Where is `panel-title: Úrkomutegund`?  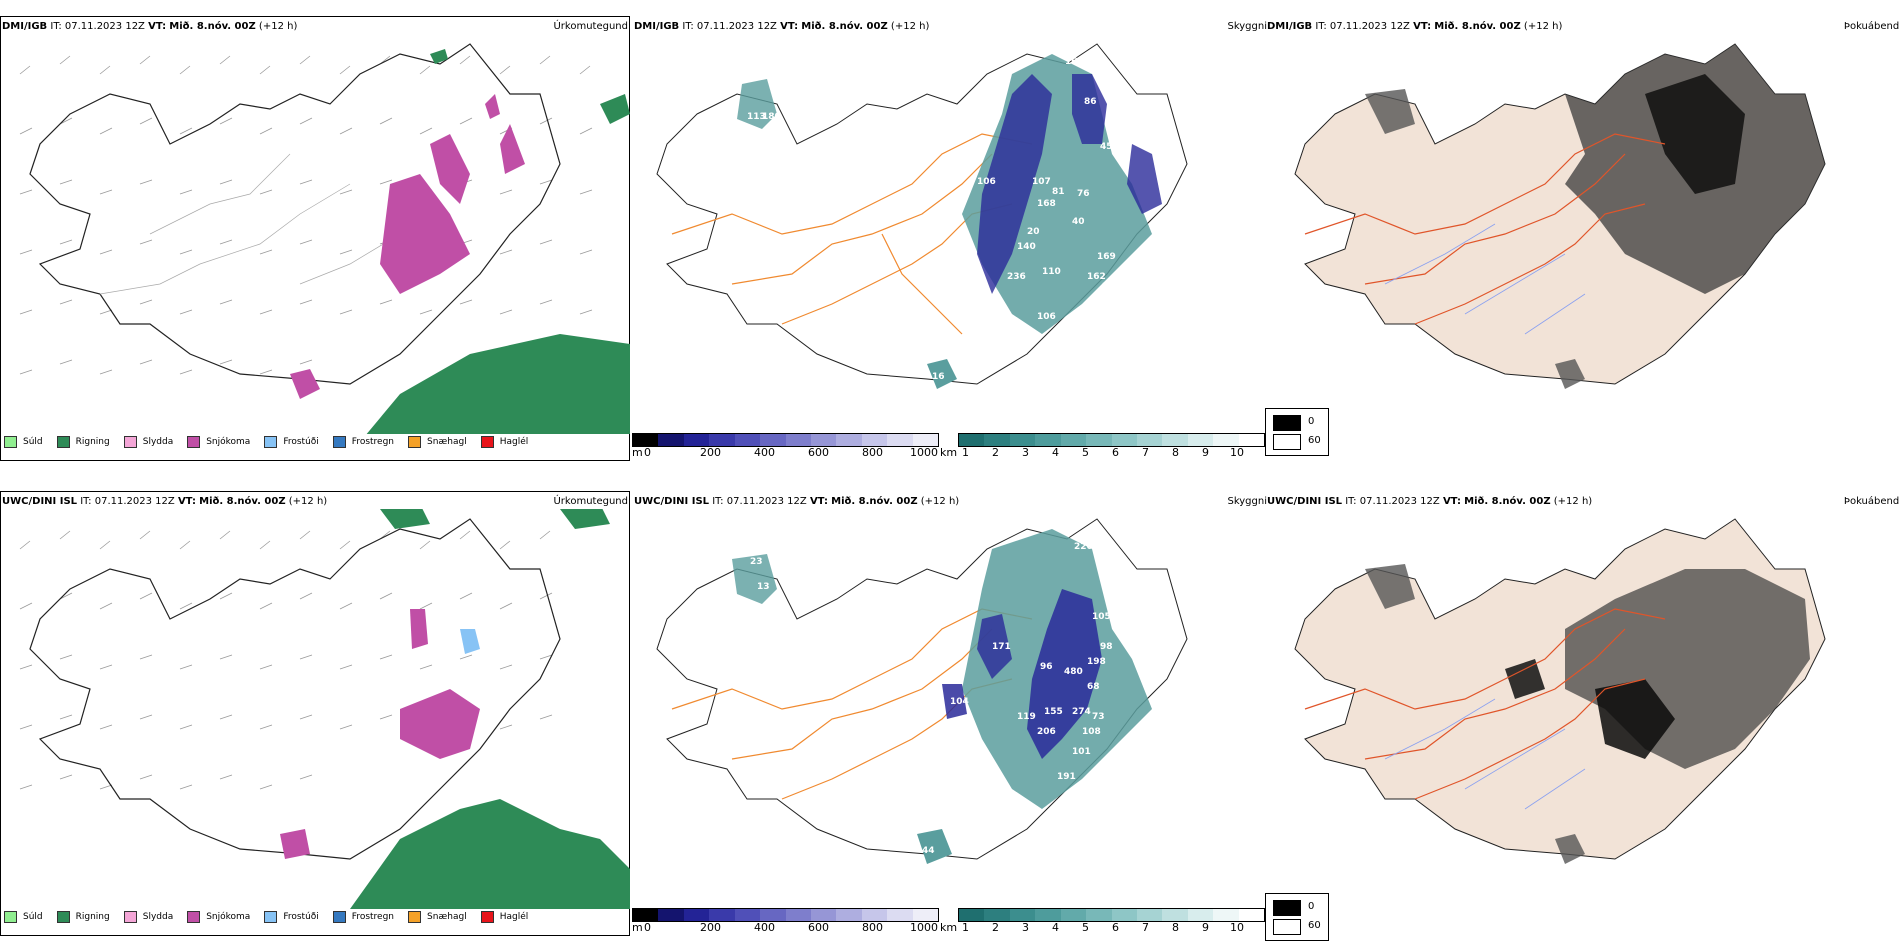
panel-title: Úrkomutegund is located at coordinates (590, 501).